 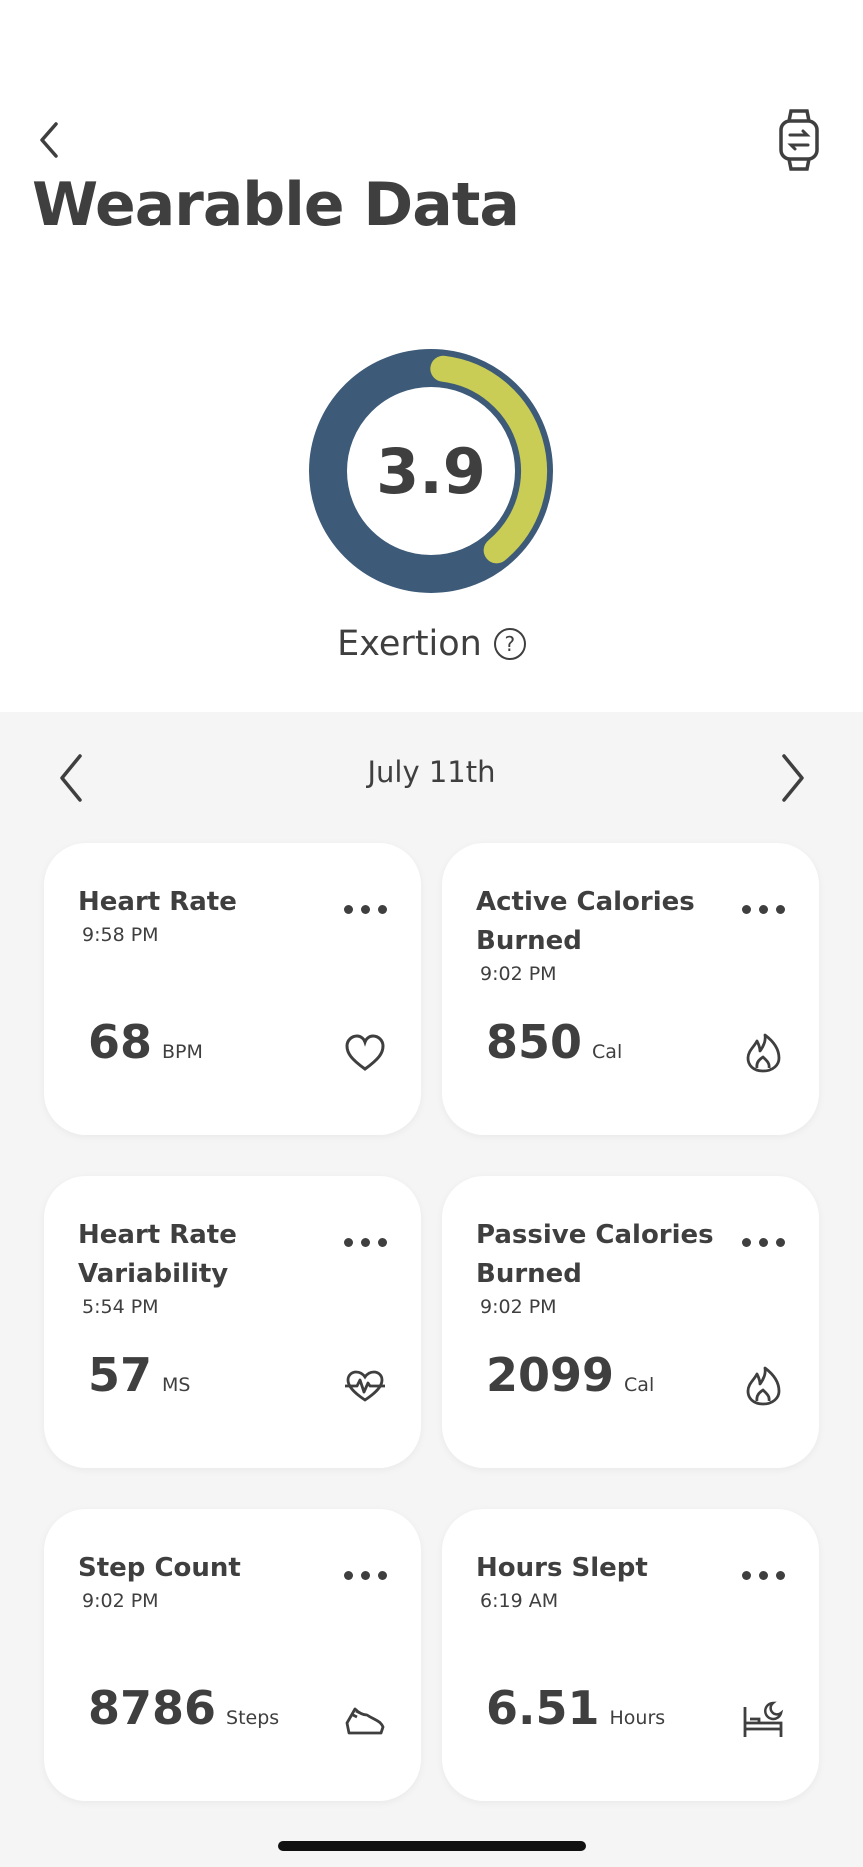 What do you see at coordinates (182, 1052) in the screenshot?
I see `metric-unit: BPM` at bounding box center [182, 1052].